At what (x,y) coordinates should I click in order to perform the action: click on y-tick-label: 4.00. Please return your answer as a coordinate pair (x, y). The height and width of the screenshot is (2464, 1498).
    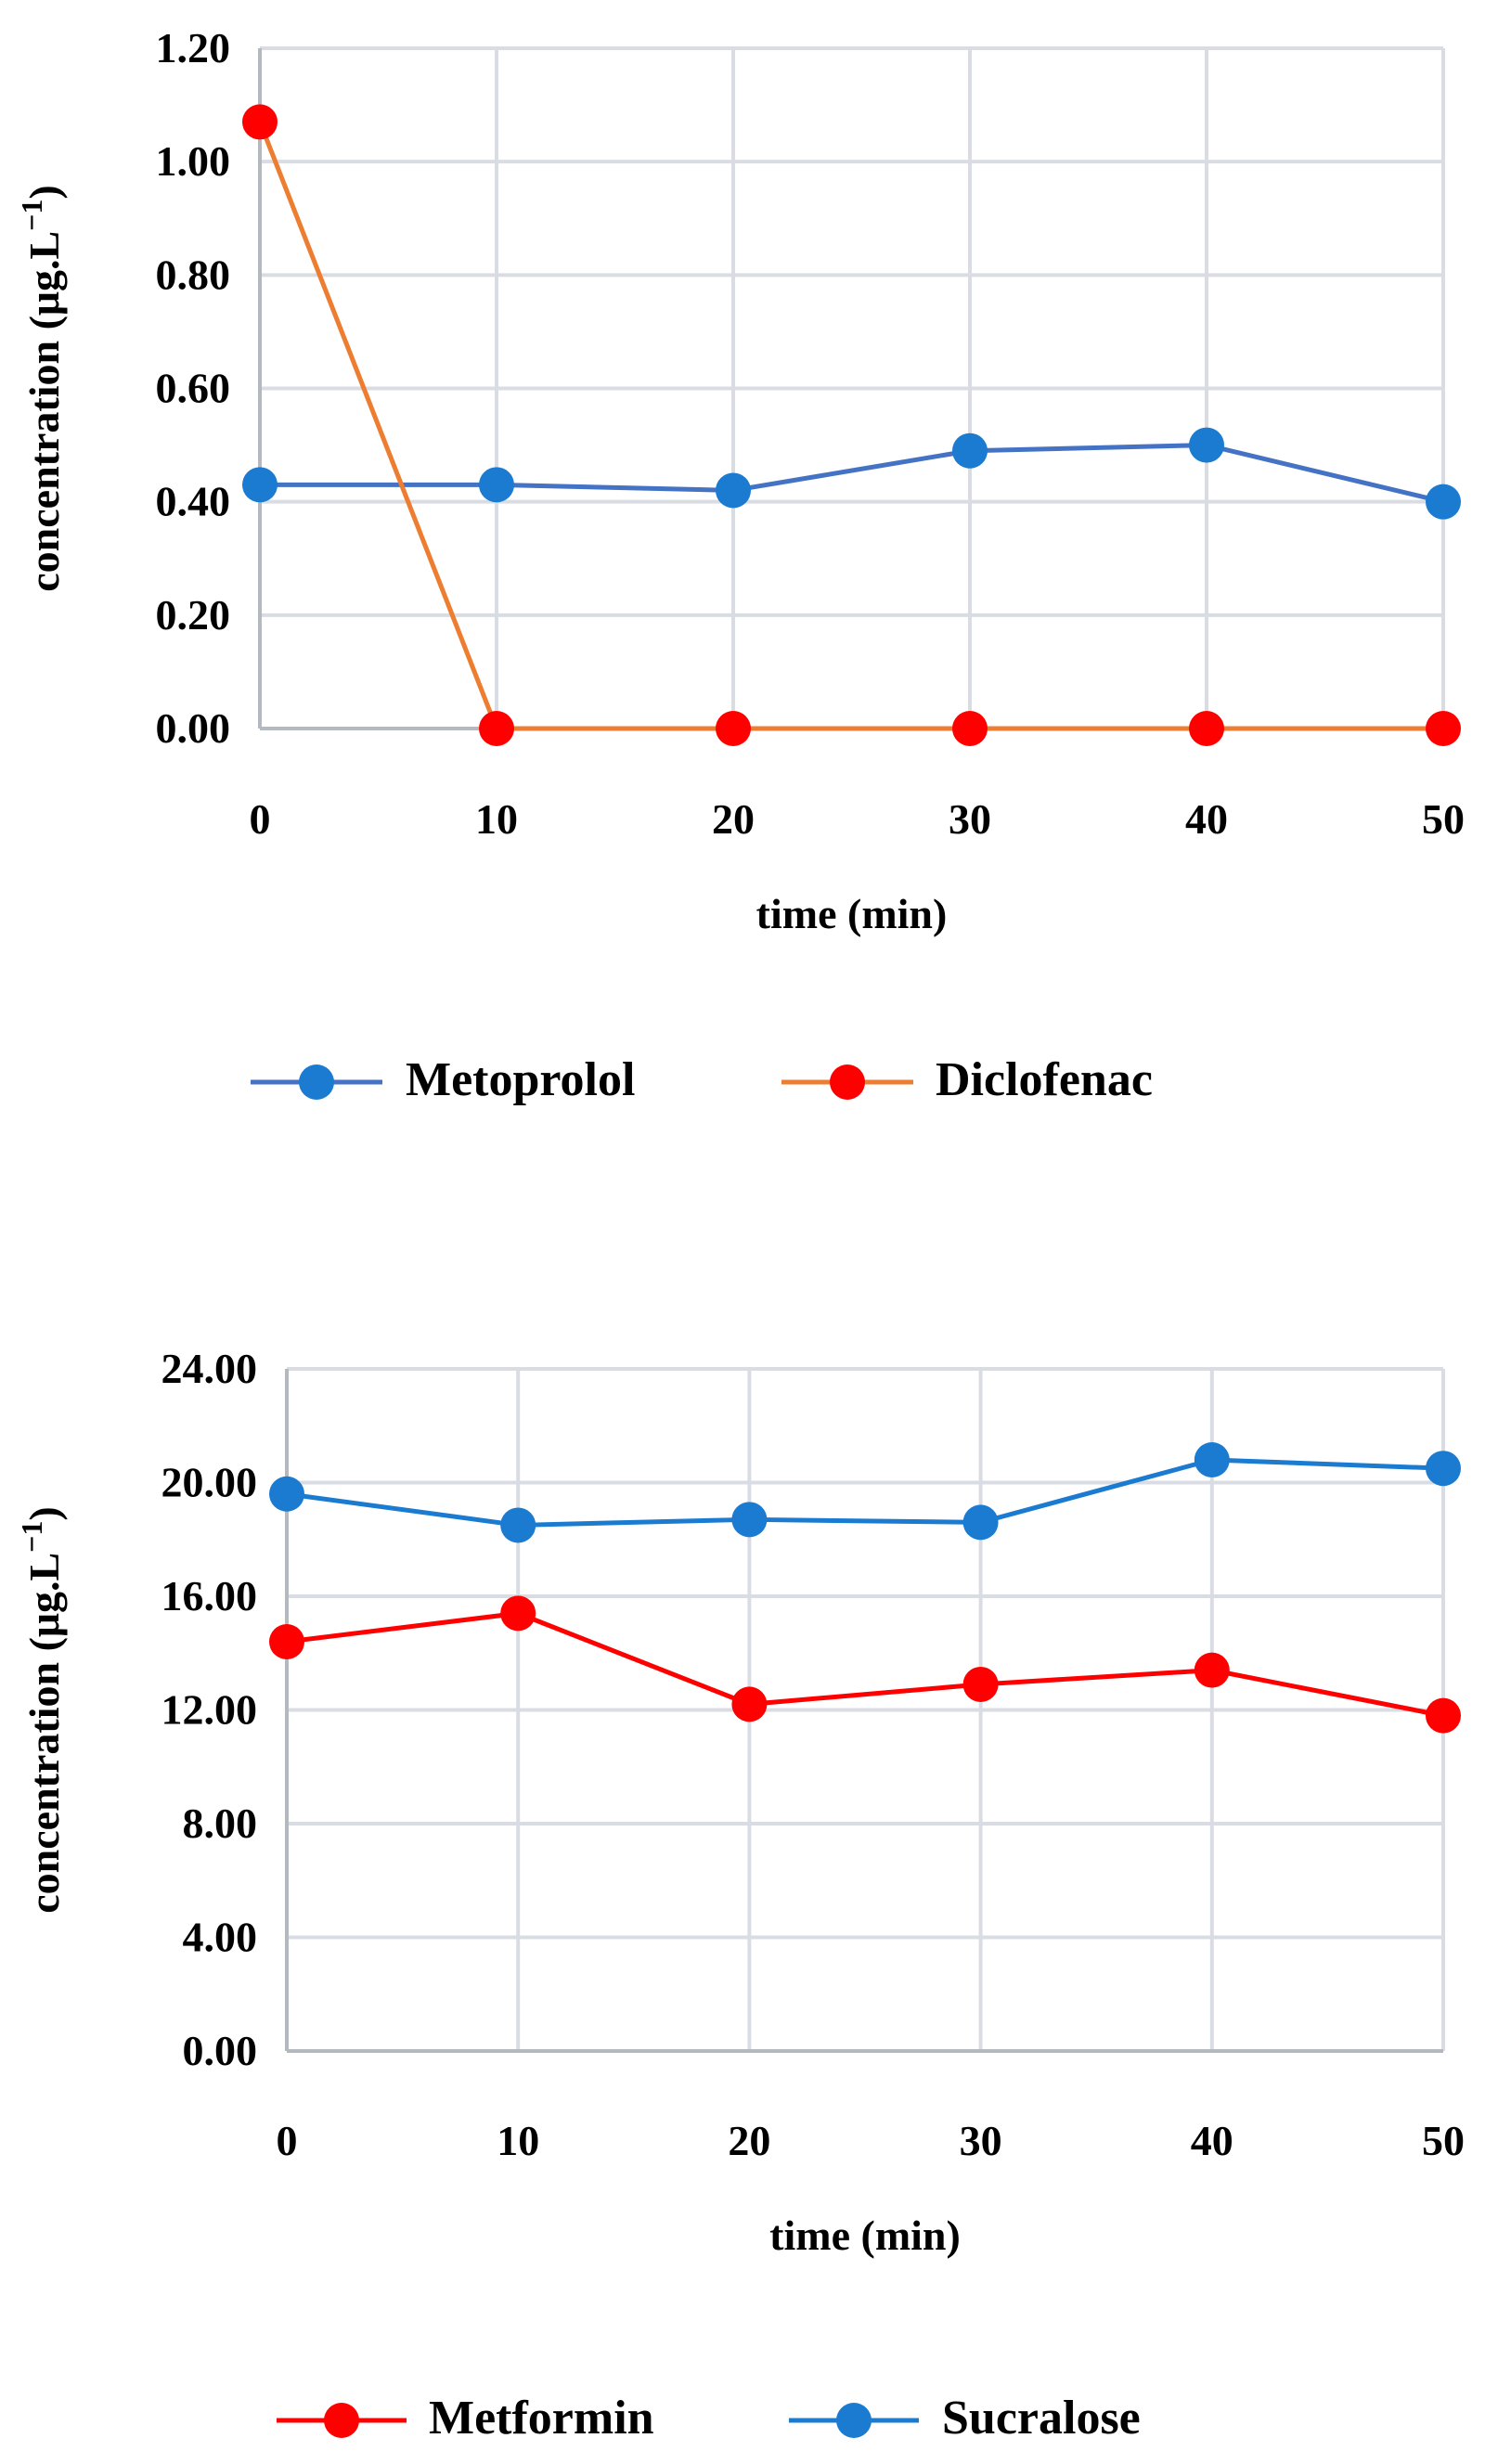
    Looking at the image, I should click on (220, 1938).